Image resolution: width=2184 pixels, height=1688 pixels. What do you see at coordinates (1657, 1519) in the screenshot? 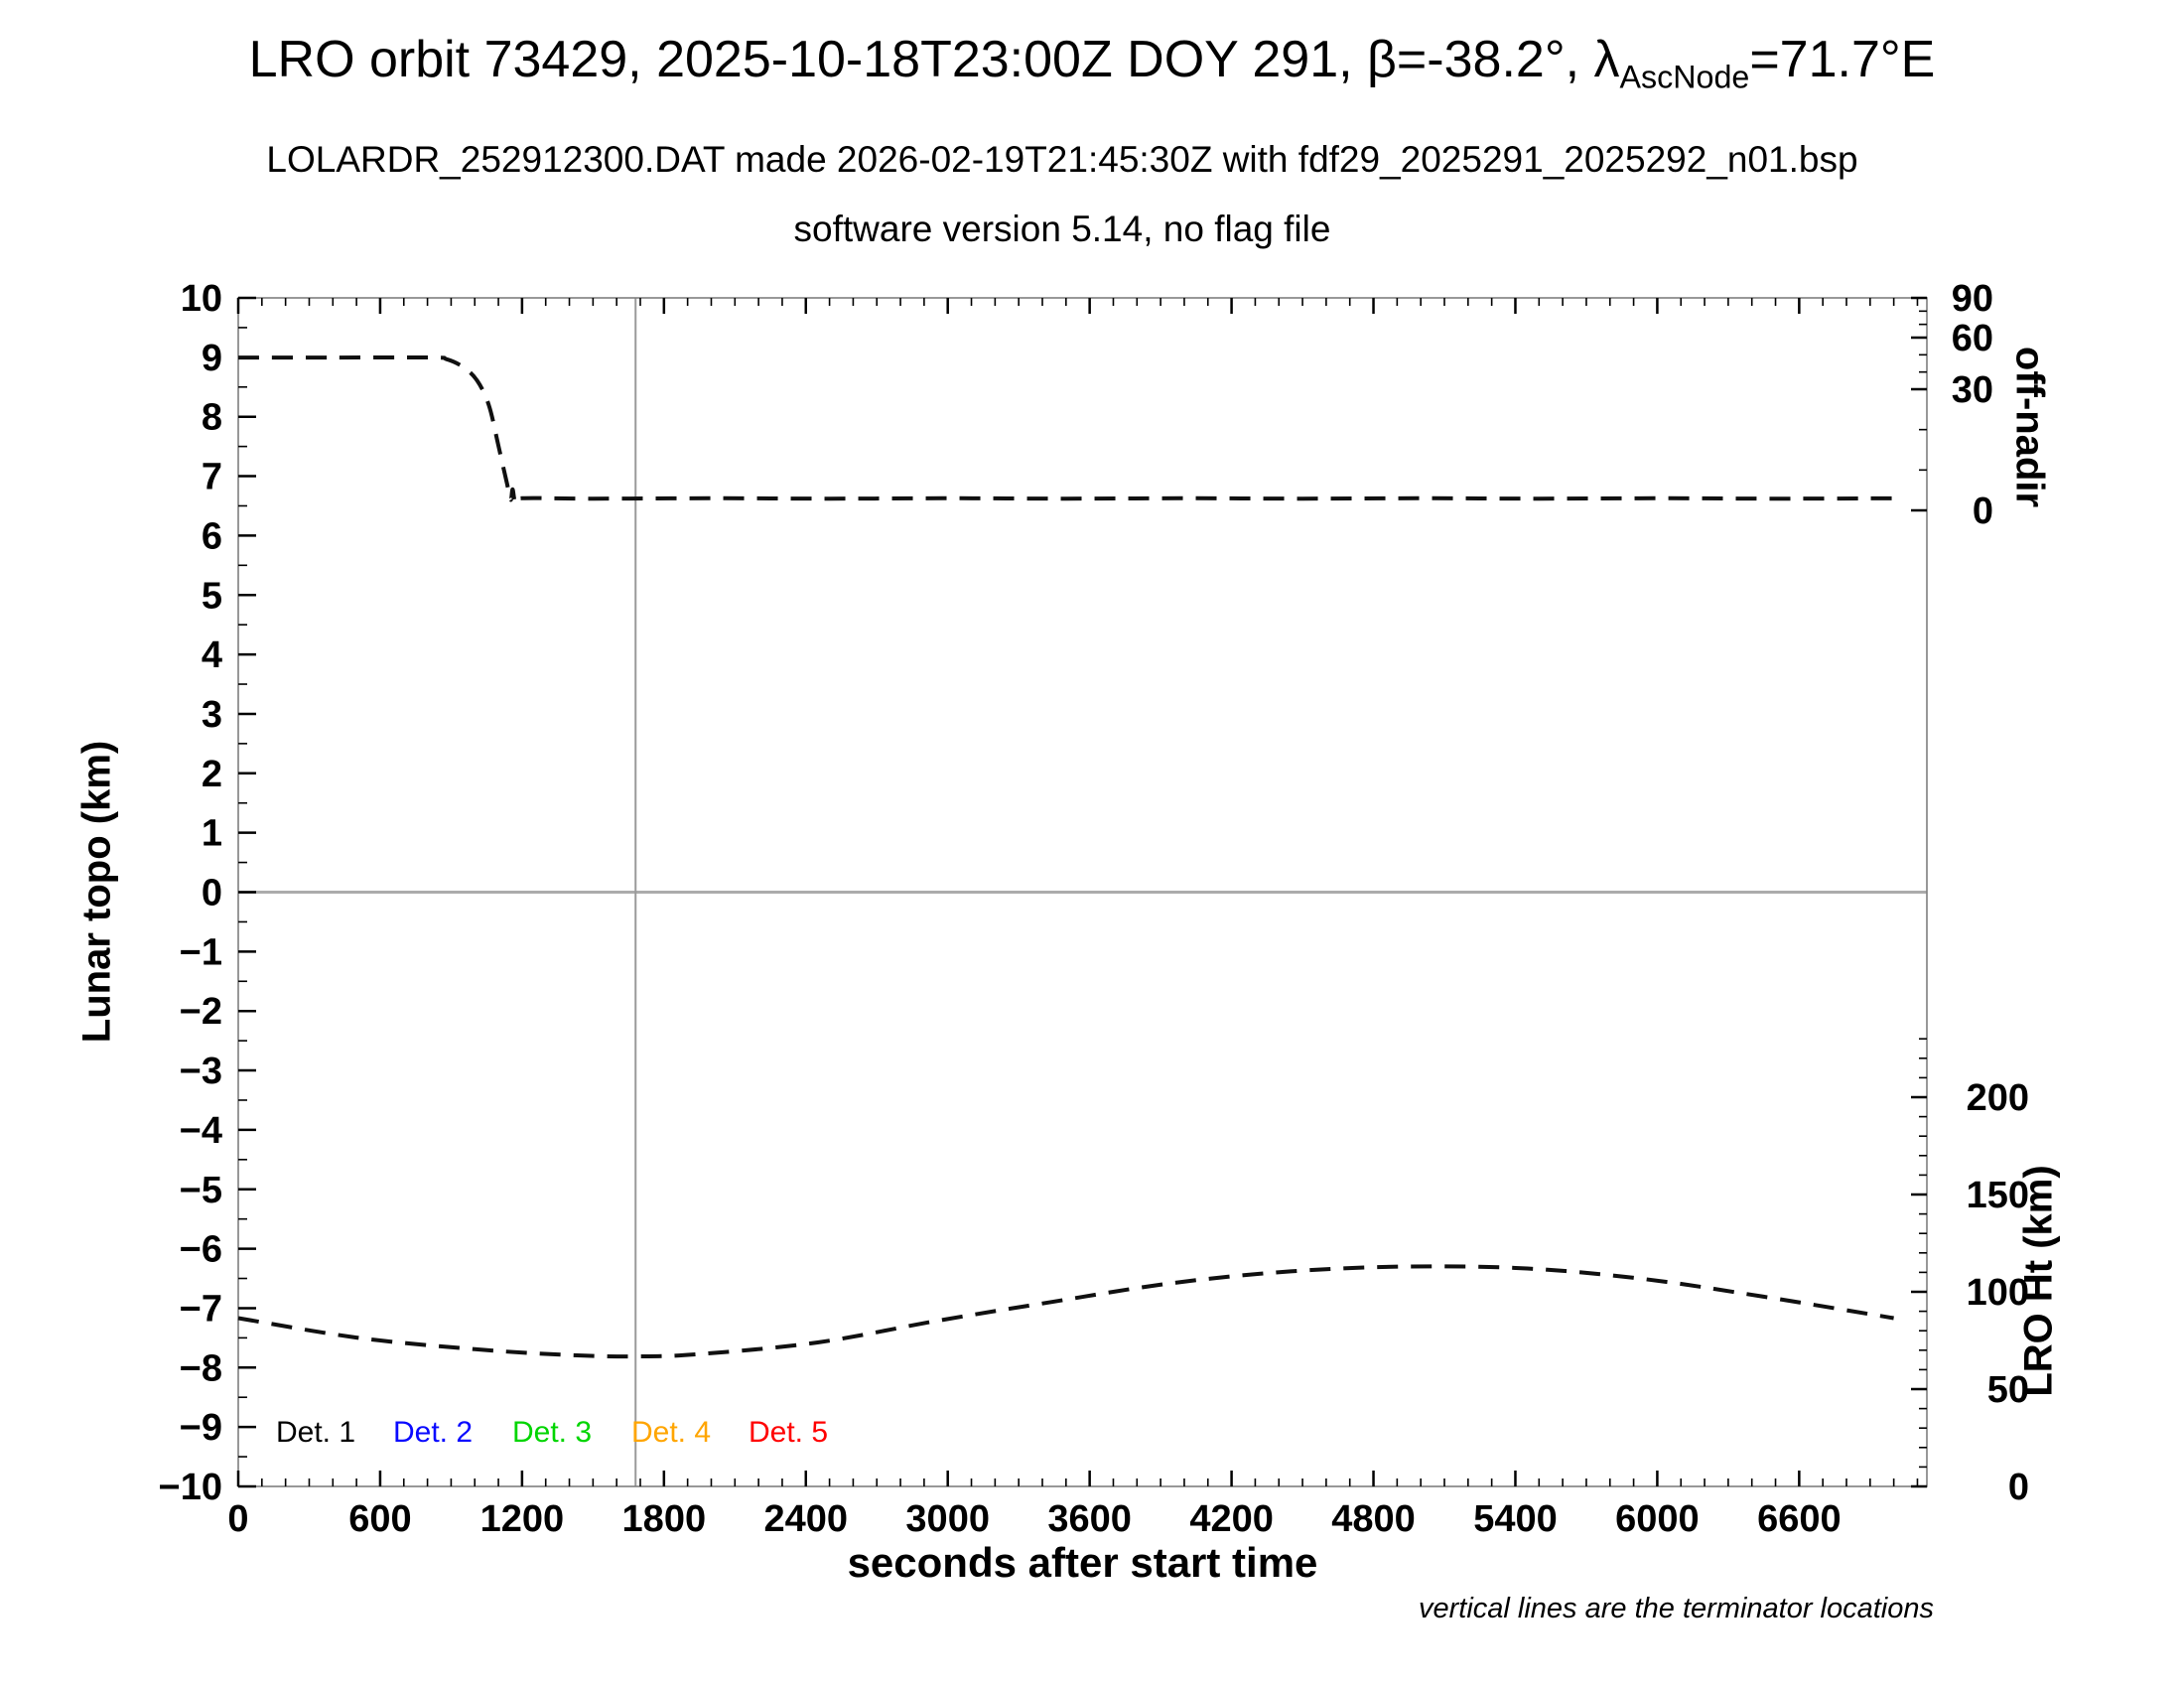
I see `x-tick-label: 6000` at bounding box center [1657, 1519].